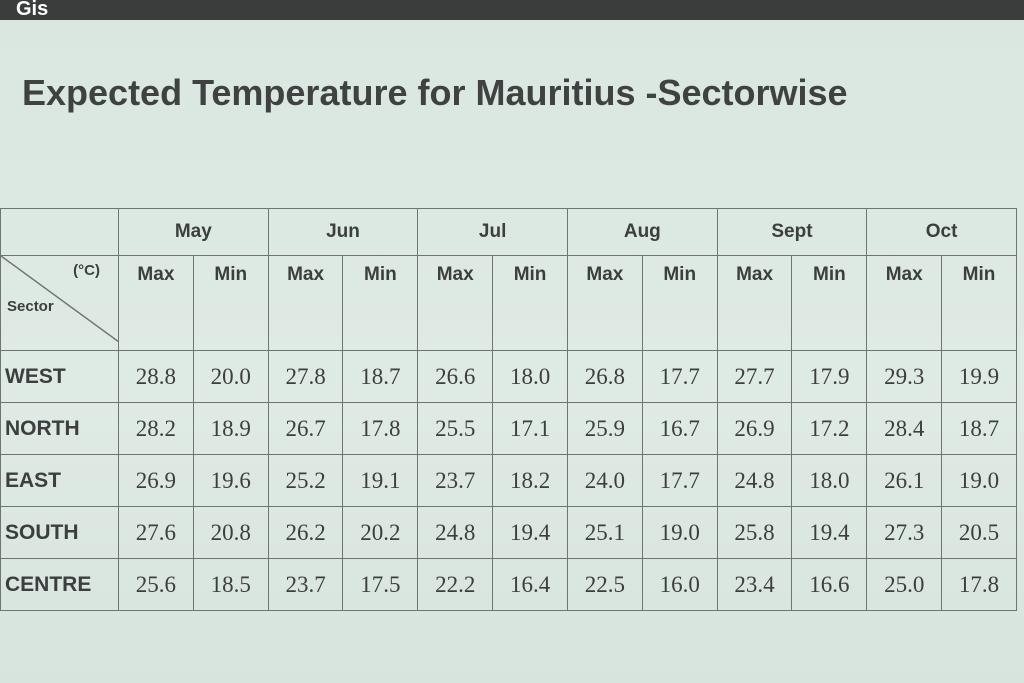  What do you see at coordinates (193, 232) in the screenshot?
I see `month-header: May` at bounding box center [193, 232].